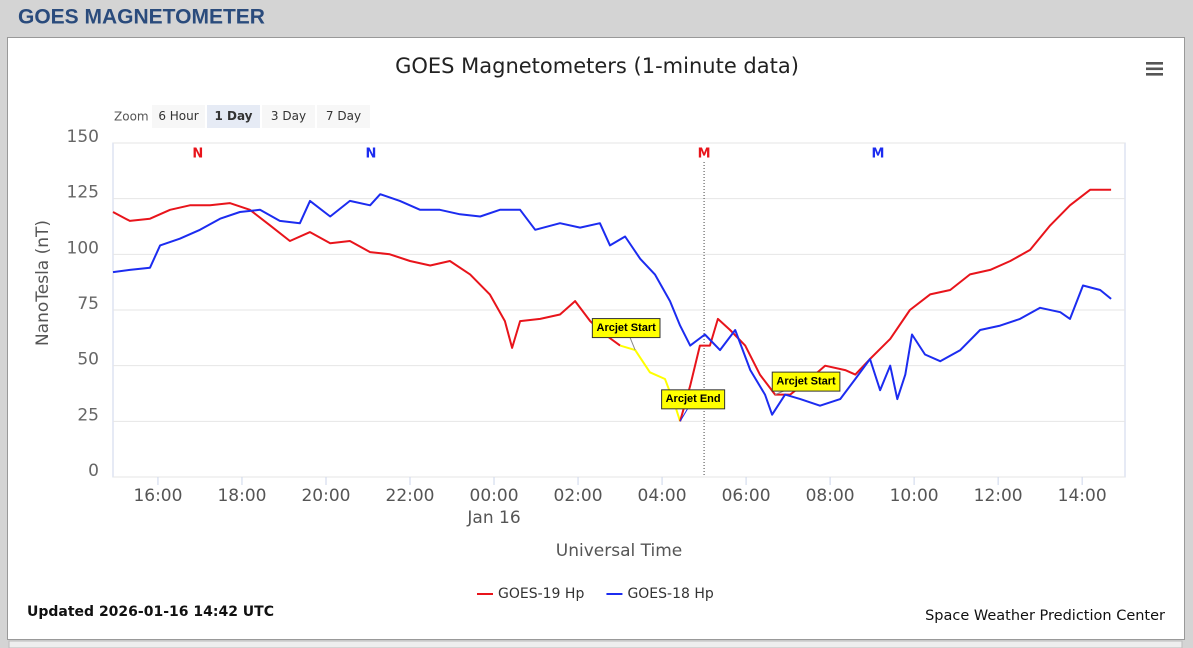  I want to click on x-tick-label: 16:00, so click(157, 496).